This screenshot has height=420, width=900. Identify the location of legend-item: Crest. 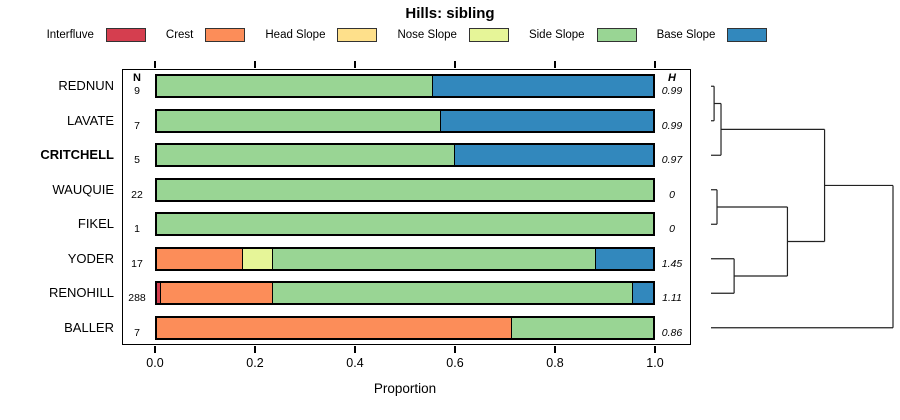
(205, 35).